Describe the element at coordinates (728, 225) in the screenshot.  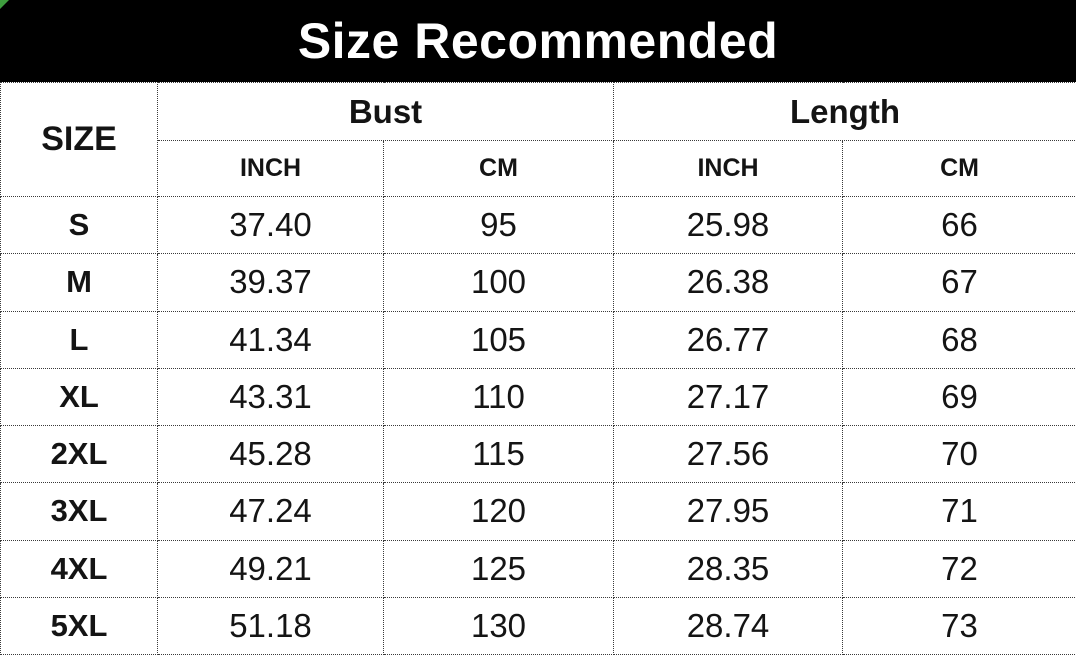
I see `length-inch-value: 25.98` at that location.